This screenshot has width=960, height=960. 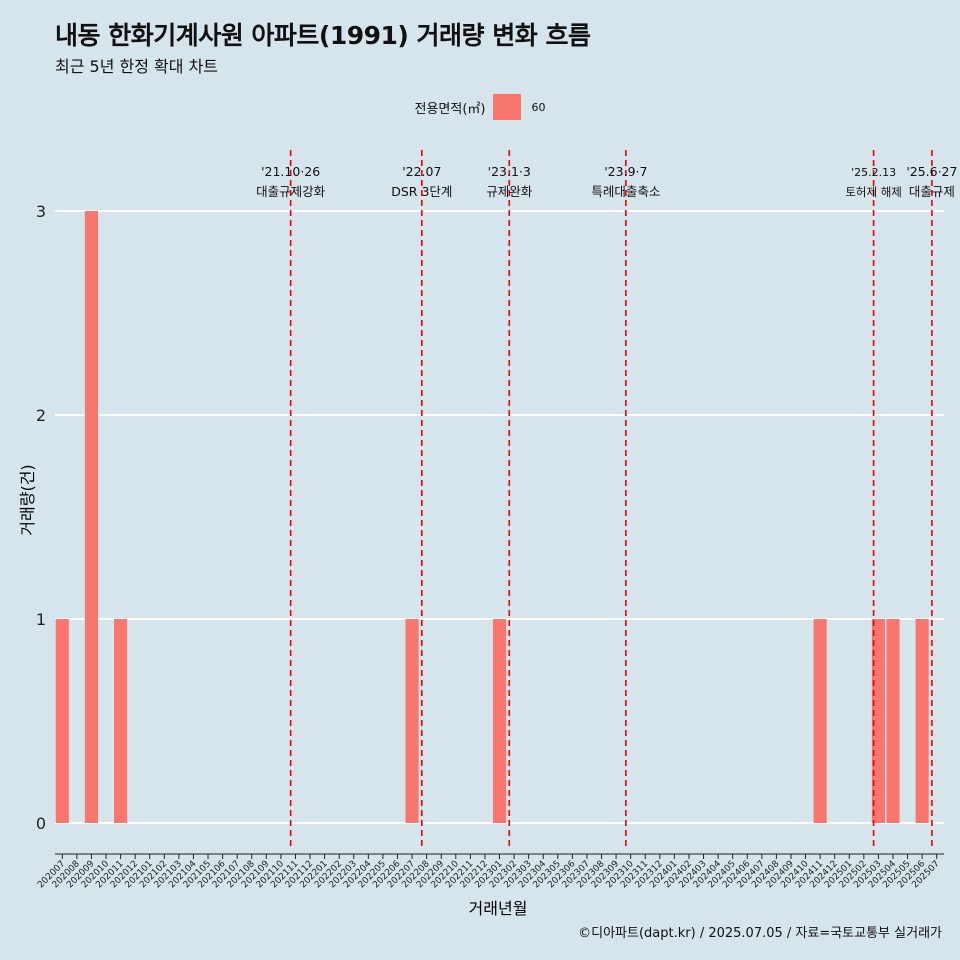 I want to click on event-date: '25.6·27, so click(x=931, y=171).